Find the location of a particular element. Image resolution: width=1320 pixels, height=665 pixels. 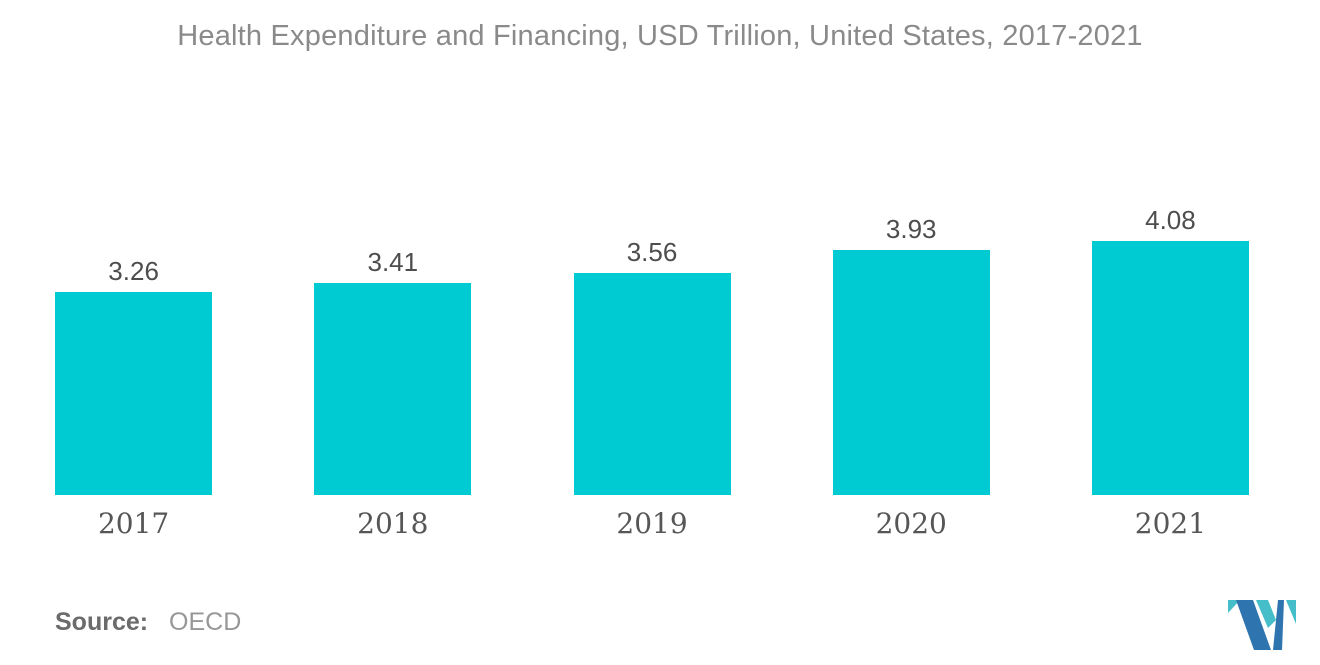

mordor-intelligence-logo is located at coordinates (1262, 625).